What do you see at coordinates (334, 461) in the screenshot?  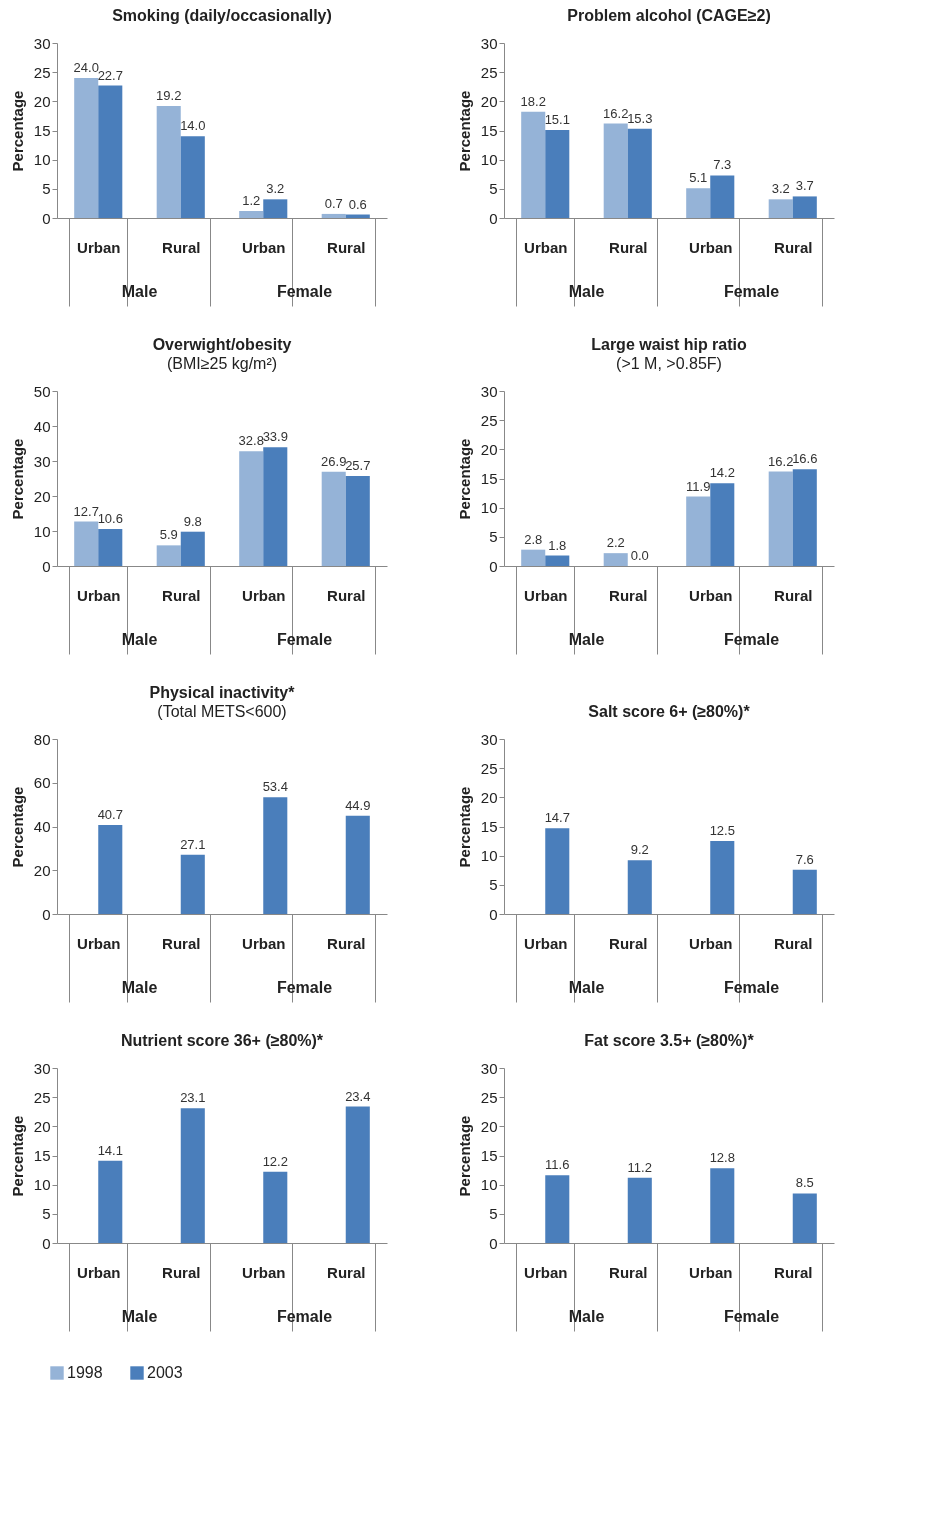 I see `data-label: 26.9` at bounding box center [334, 461].